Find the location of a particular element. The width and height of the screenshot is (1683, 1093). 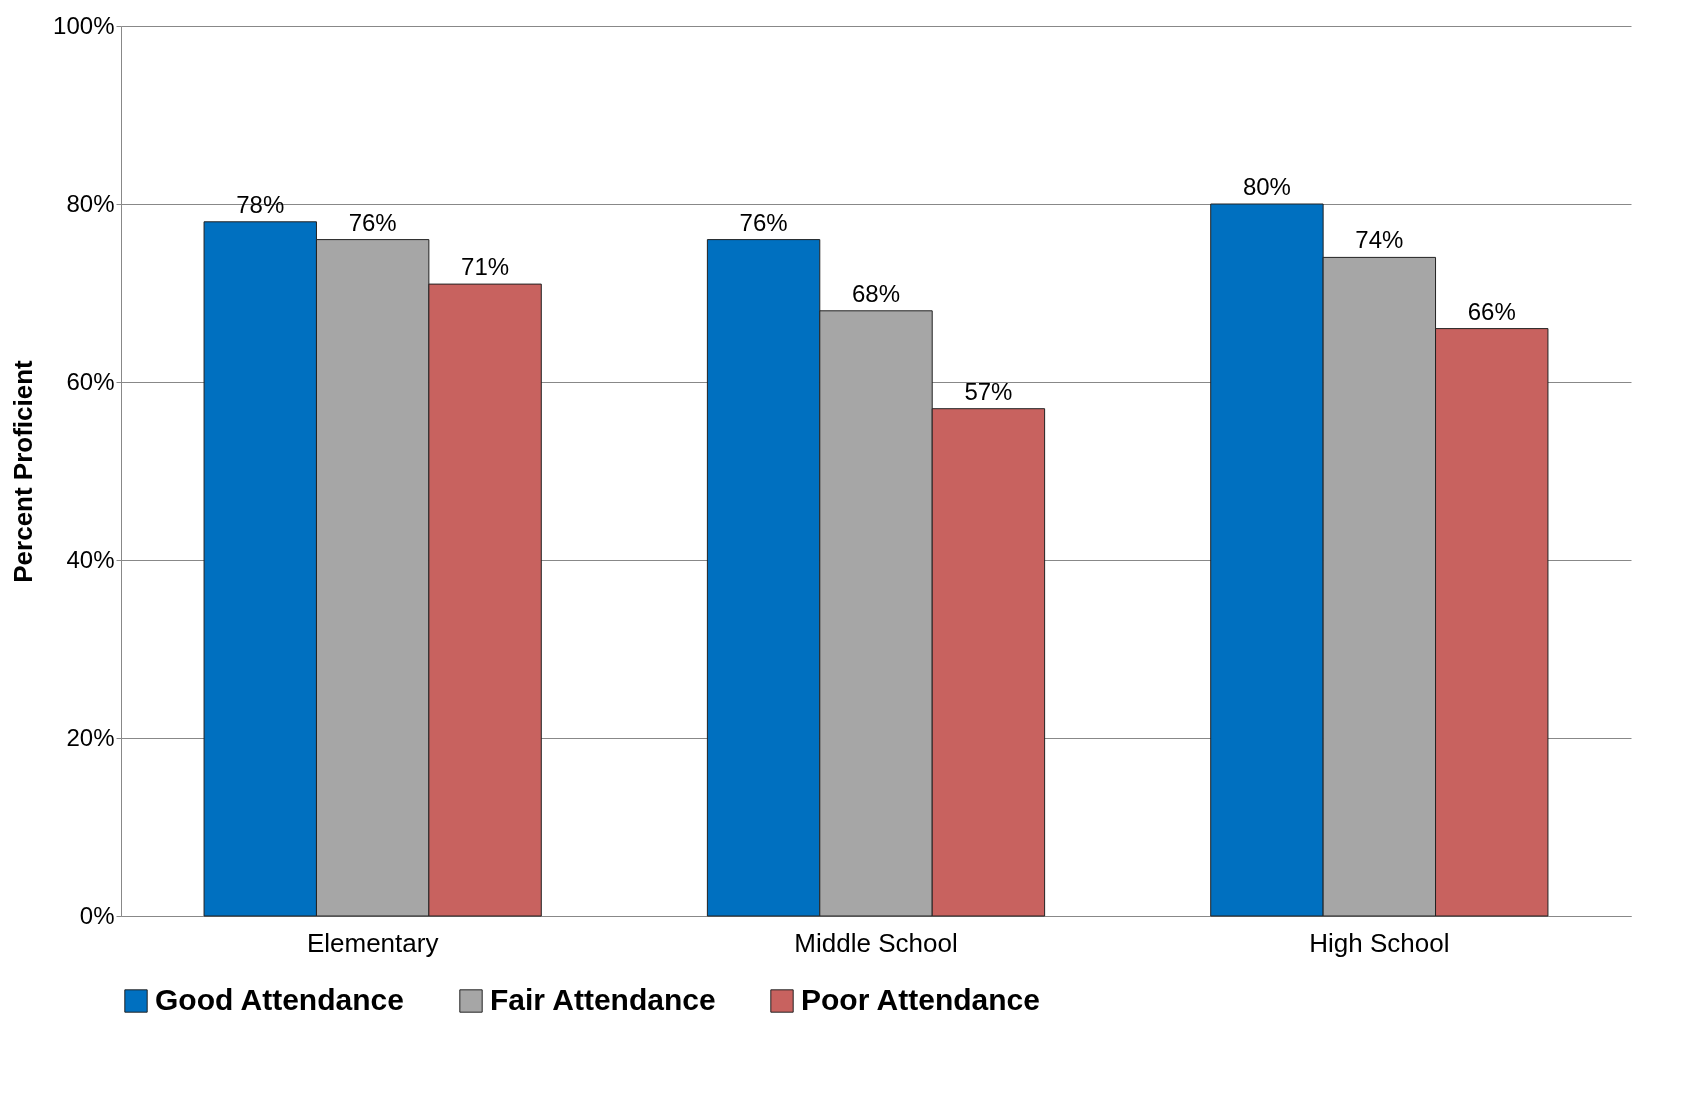

x-tick-label: Elementary is located at coordinates (372, 942).